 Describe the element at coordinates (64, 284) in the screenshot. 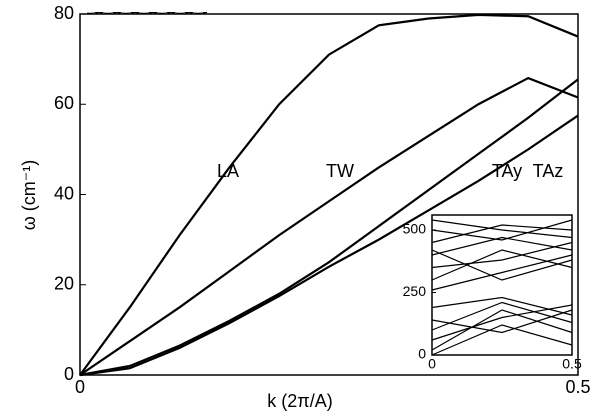

I see `y-tick-label: 20` at that location.